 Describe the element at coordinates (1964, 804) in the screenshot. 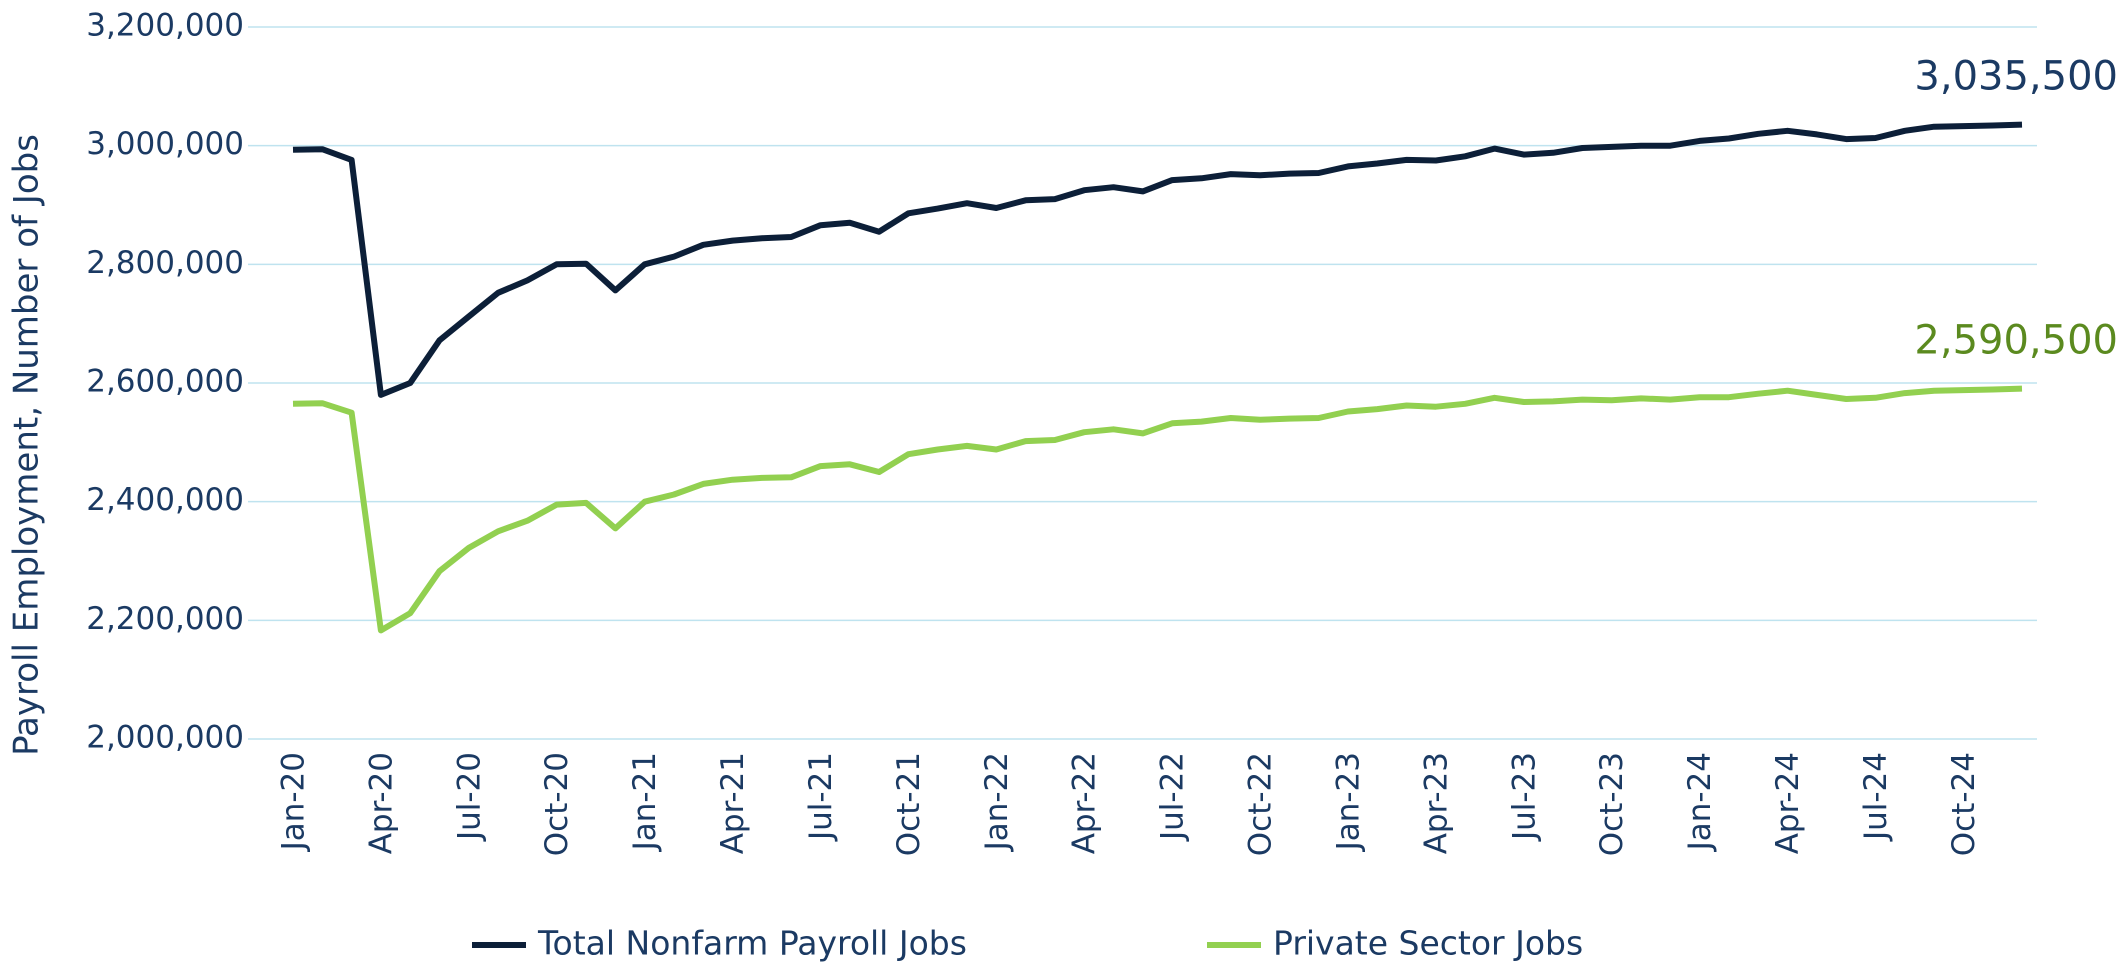

I see `x-tick-label: Oct-24` at that location.